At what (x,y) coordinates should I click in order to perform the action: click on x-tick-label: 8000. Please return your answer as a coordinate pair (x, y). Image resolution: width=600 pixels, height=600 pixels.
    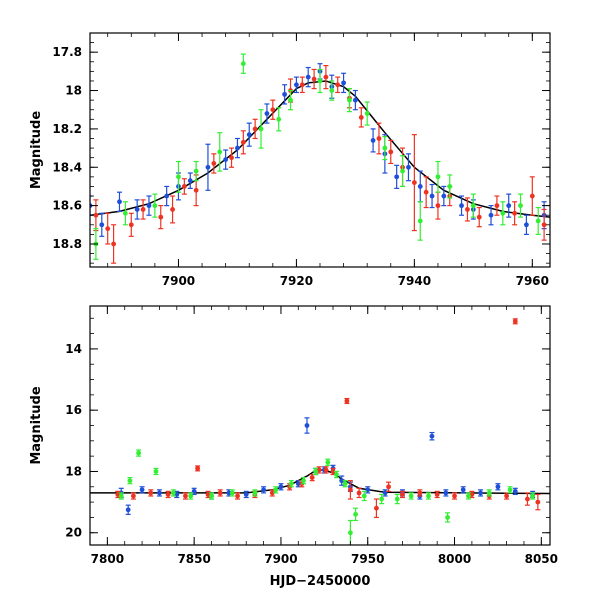
    Looking at the image, I should click on (454, 559).